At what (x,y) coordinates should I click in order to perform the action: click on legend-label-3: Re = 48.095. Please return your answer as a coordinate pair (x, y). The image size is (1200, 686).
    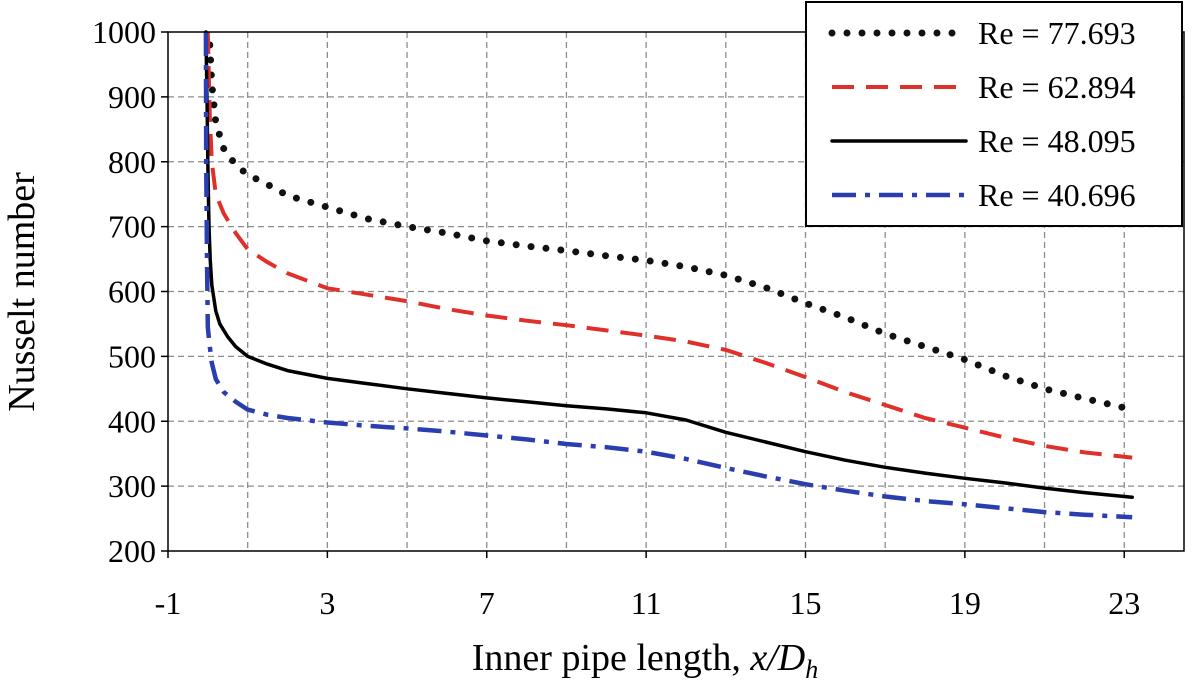
    Looking at the image, I should click on (1057, 141).